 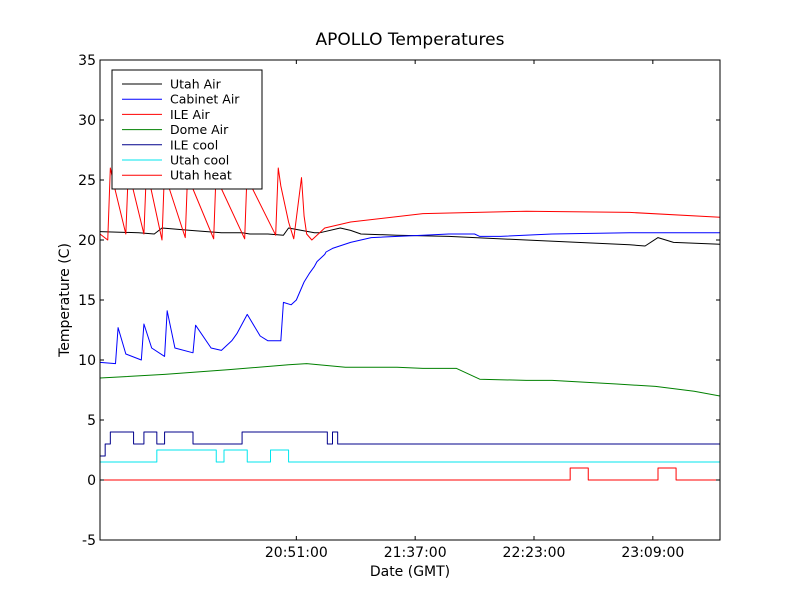 What do you see at coordinates (205, 99) in the screenshot?
I see `legend-label: Cabinet Air` at bounding box center [205, 99].